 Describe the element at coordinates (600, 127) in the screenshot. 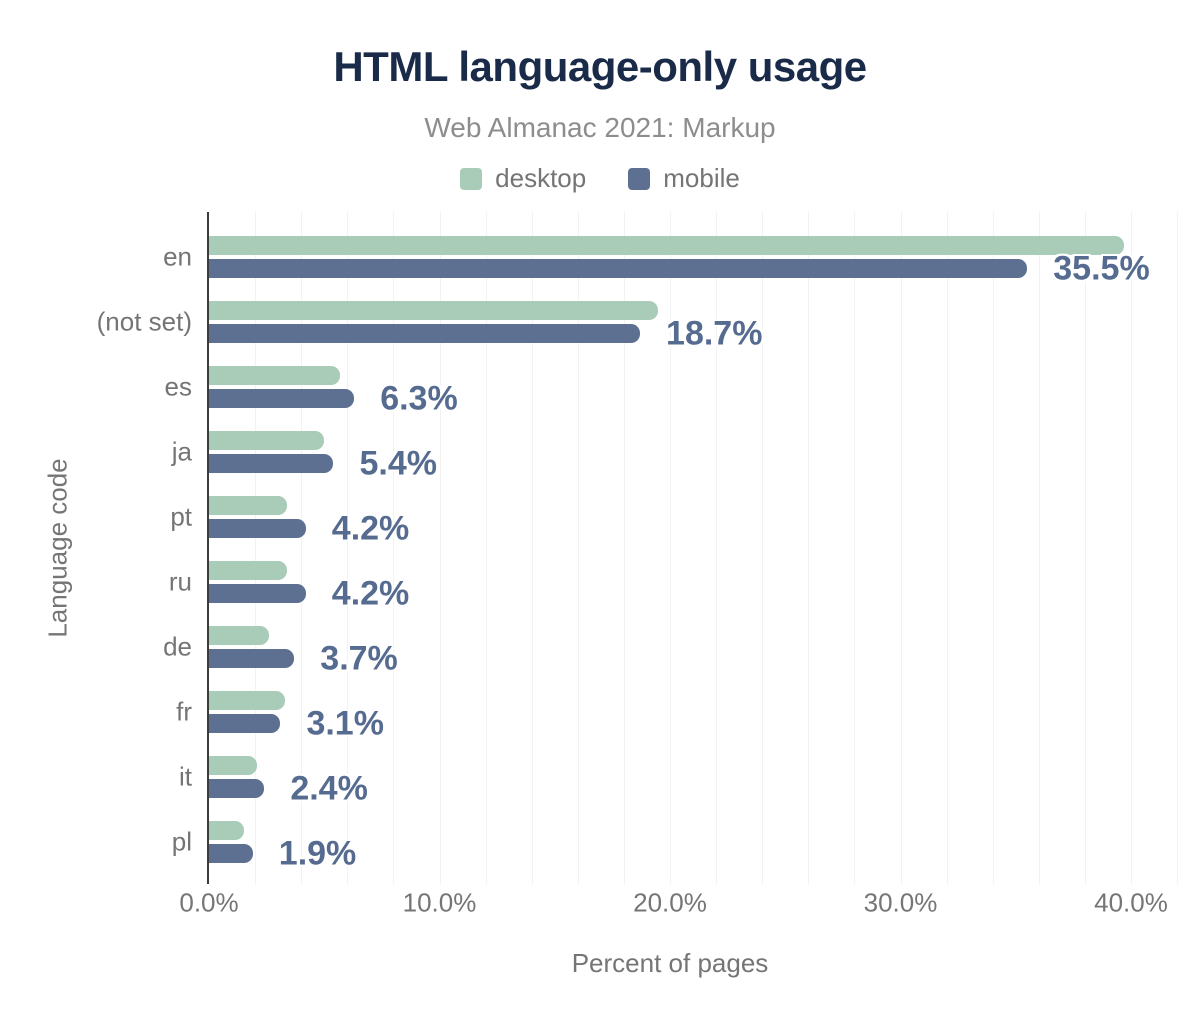

I see `chart-subtitle: Web Almanac 2021: Markup` at that location.